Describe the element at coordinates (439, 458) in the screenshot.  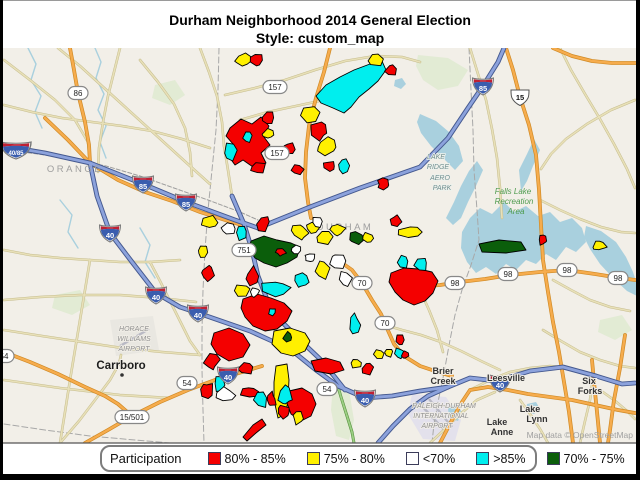
I see `legend-entry-label: <70%` at that location.